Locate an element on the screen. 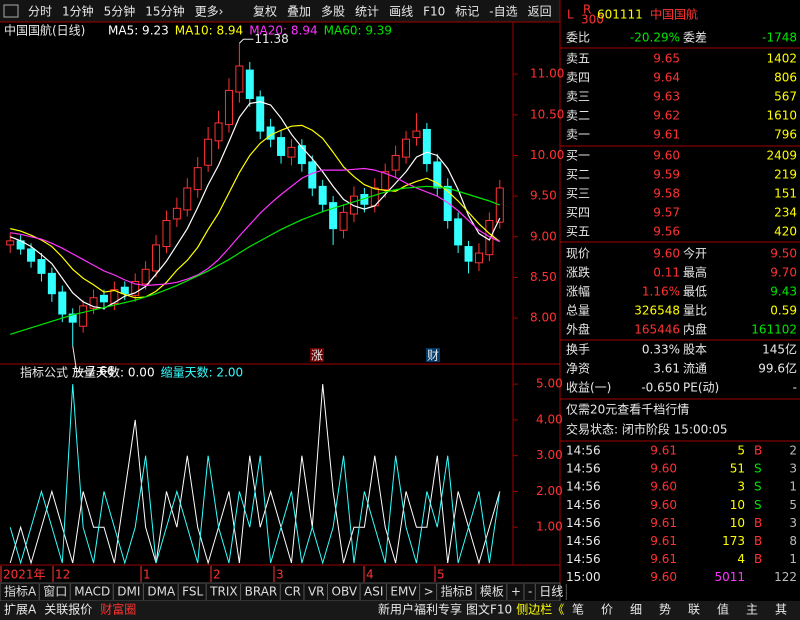 Image resolution: width=800 pixels, height=620 pixels. trade-count: 1 is located at coordinates (793, 487).